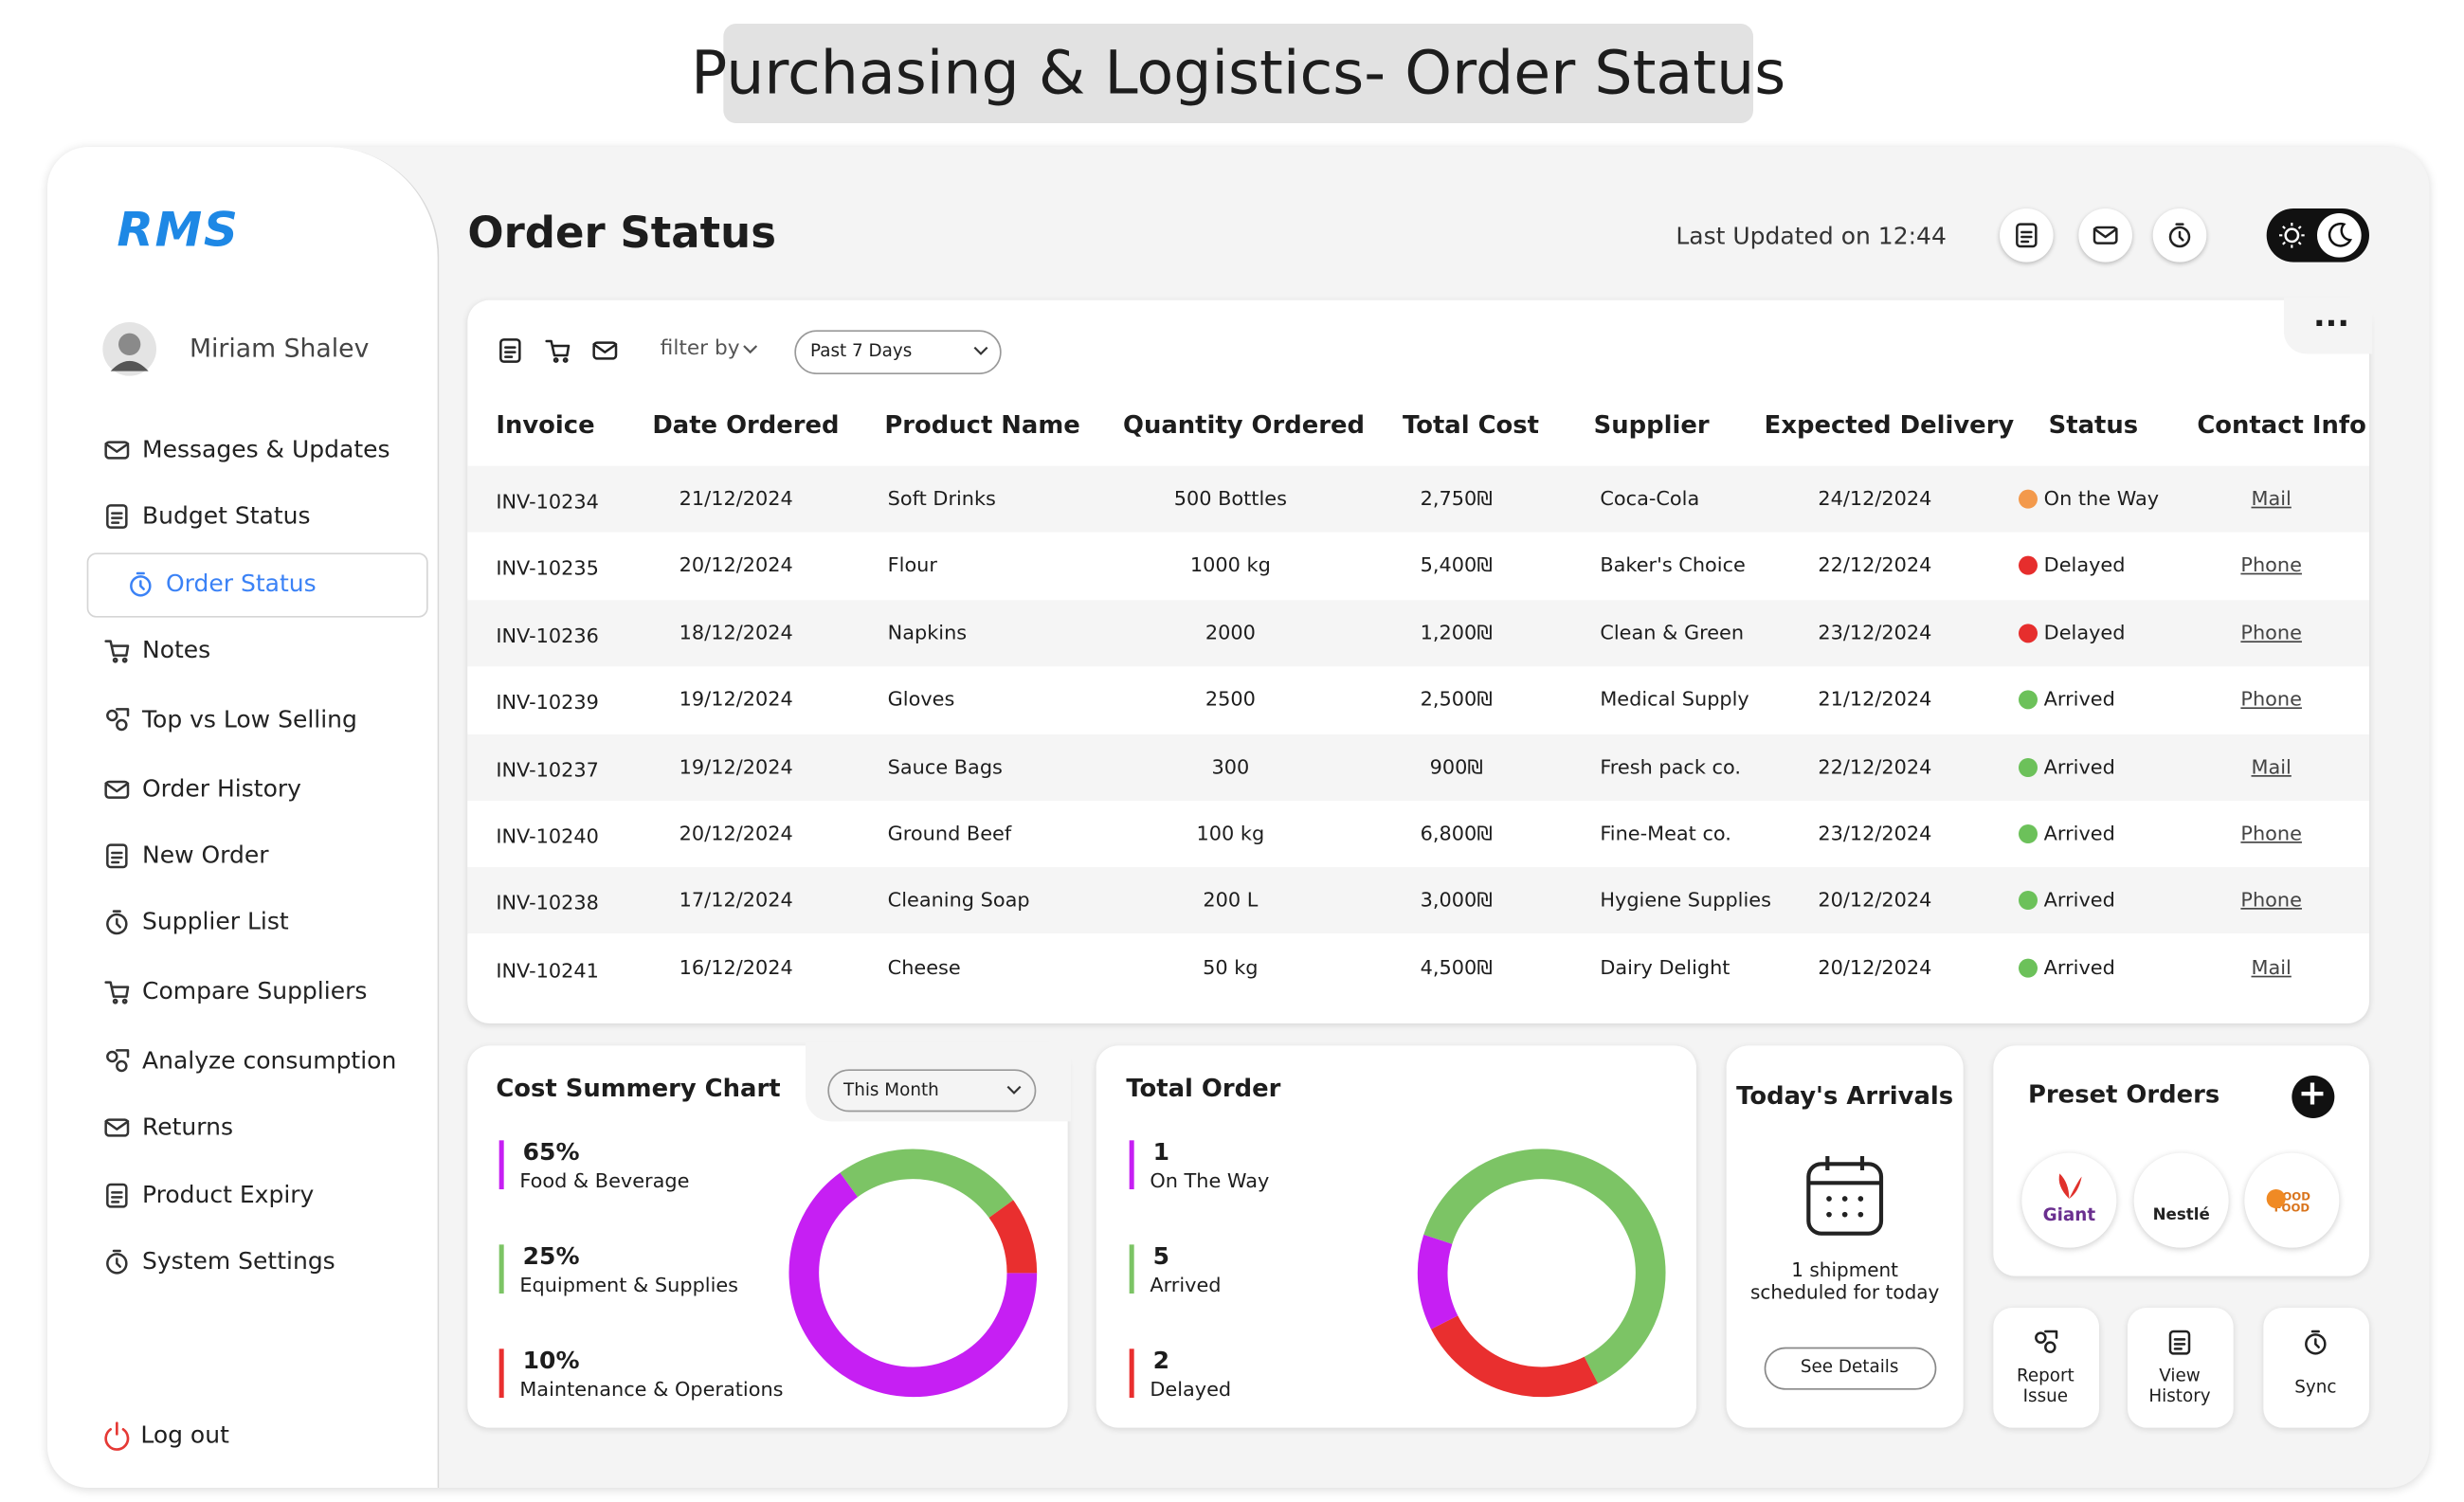 The height and width of the screenshot is (1502, 2464). I want to click on menu-item: Compare Suppliers, so click(255, 991).